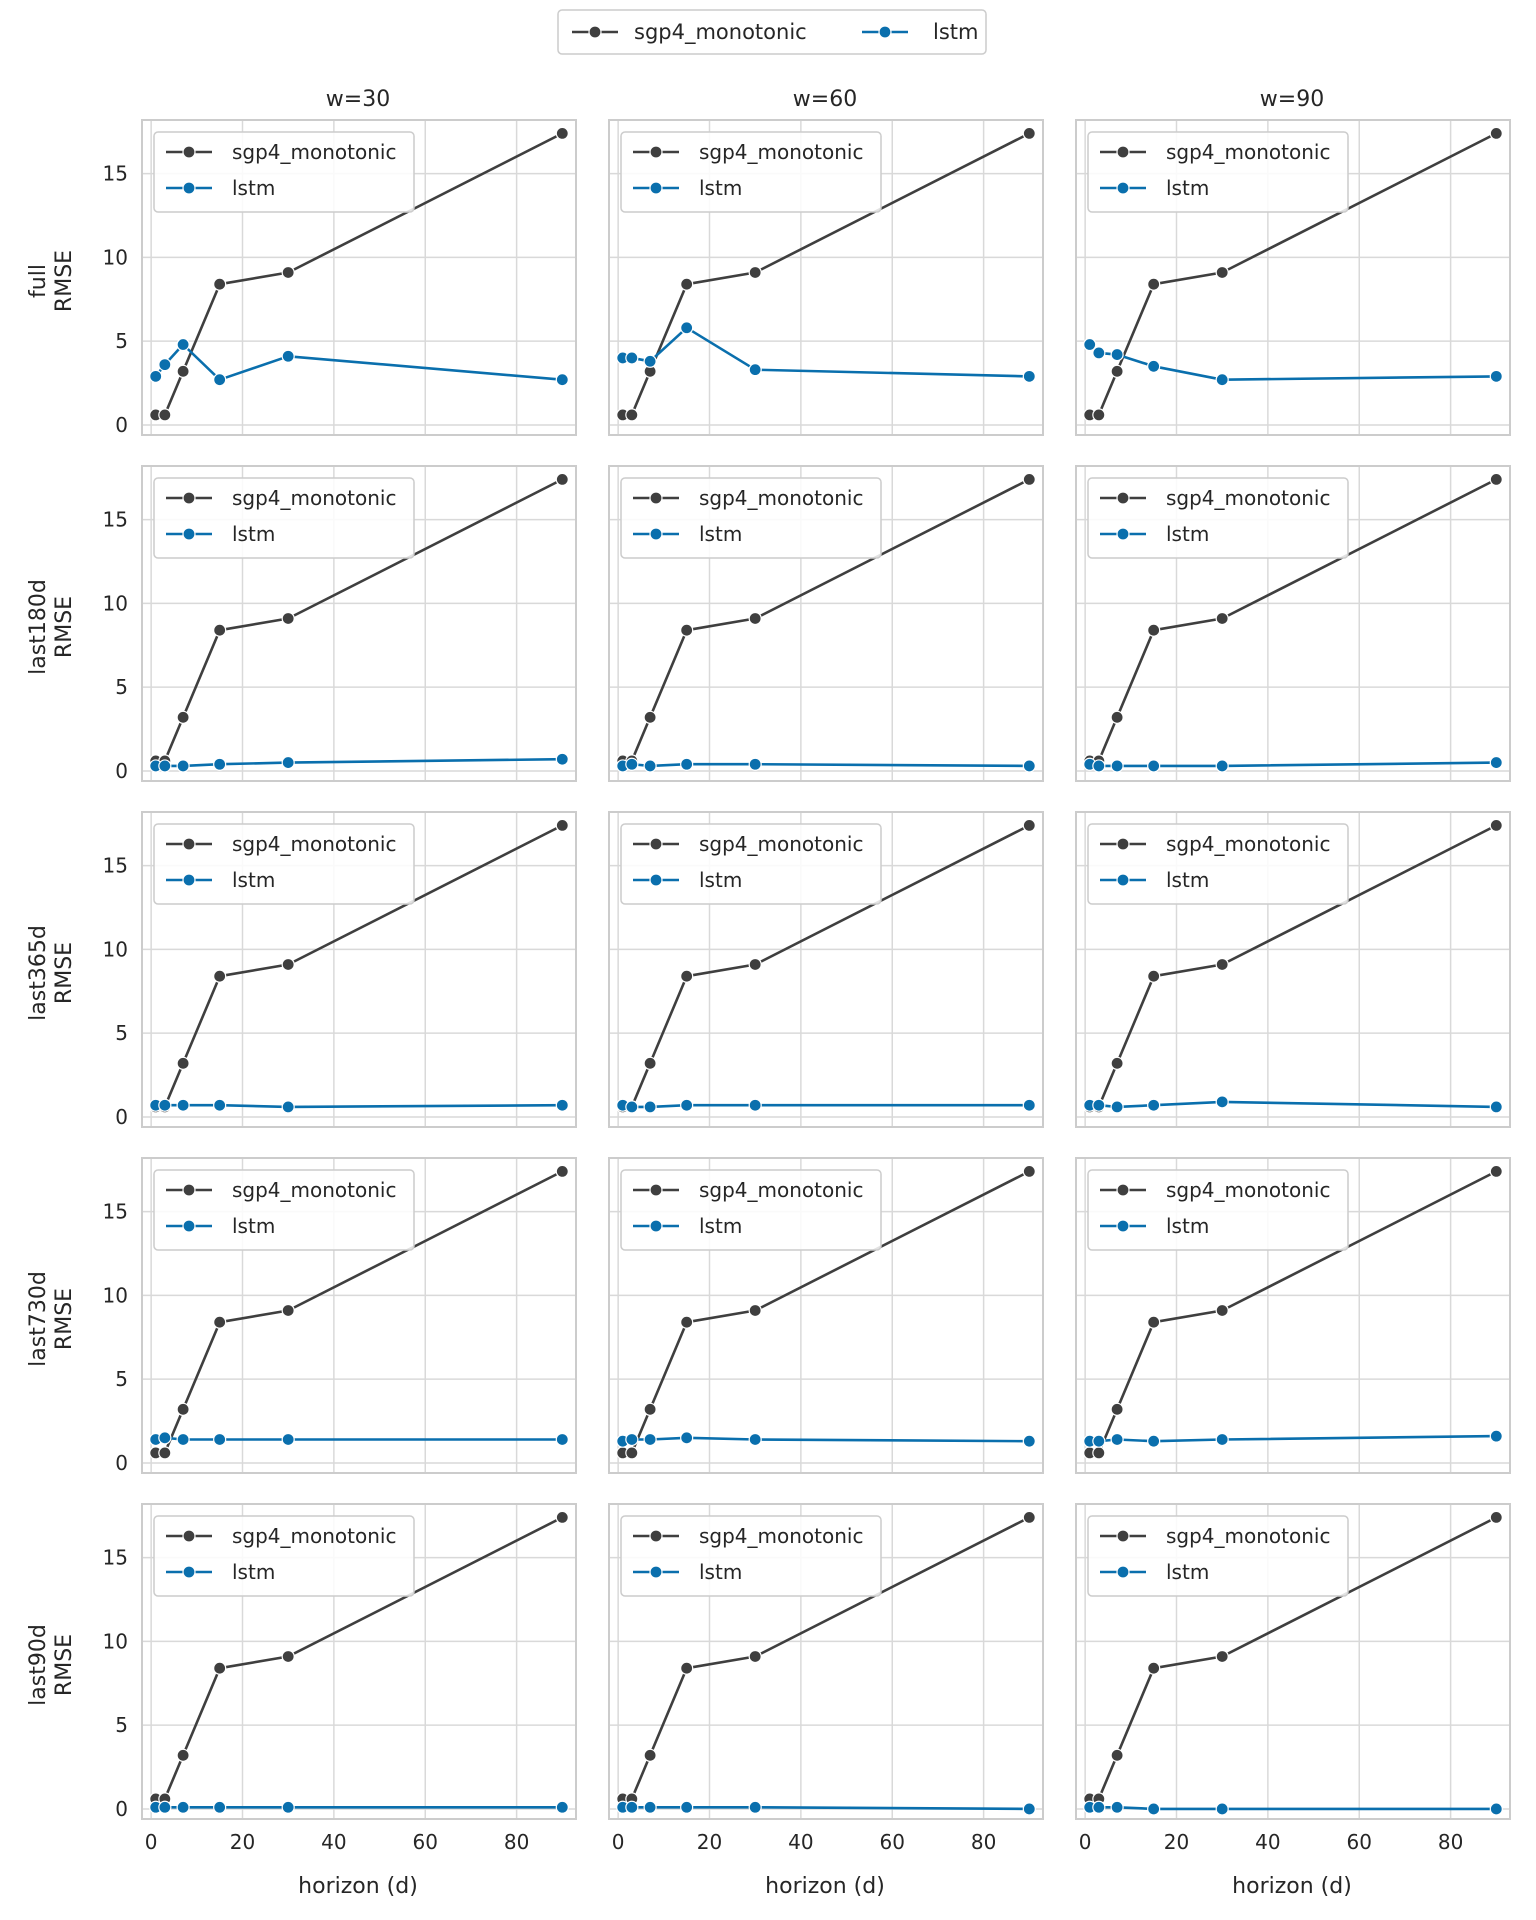 This screenshot has width=1536, height=1920. What do you see at coordinates (151, 1842) in the screenshot?
I see `x-tick-label: 0` at bounding box center [151, 1842].